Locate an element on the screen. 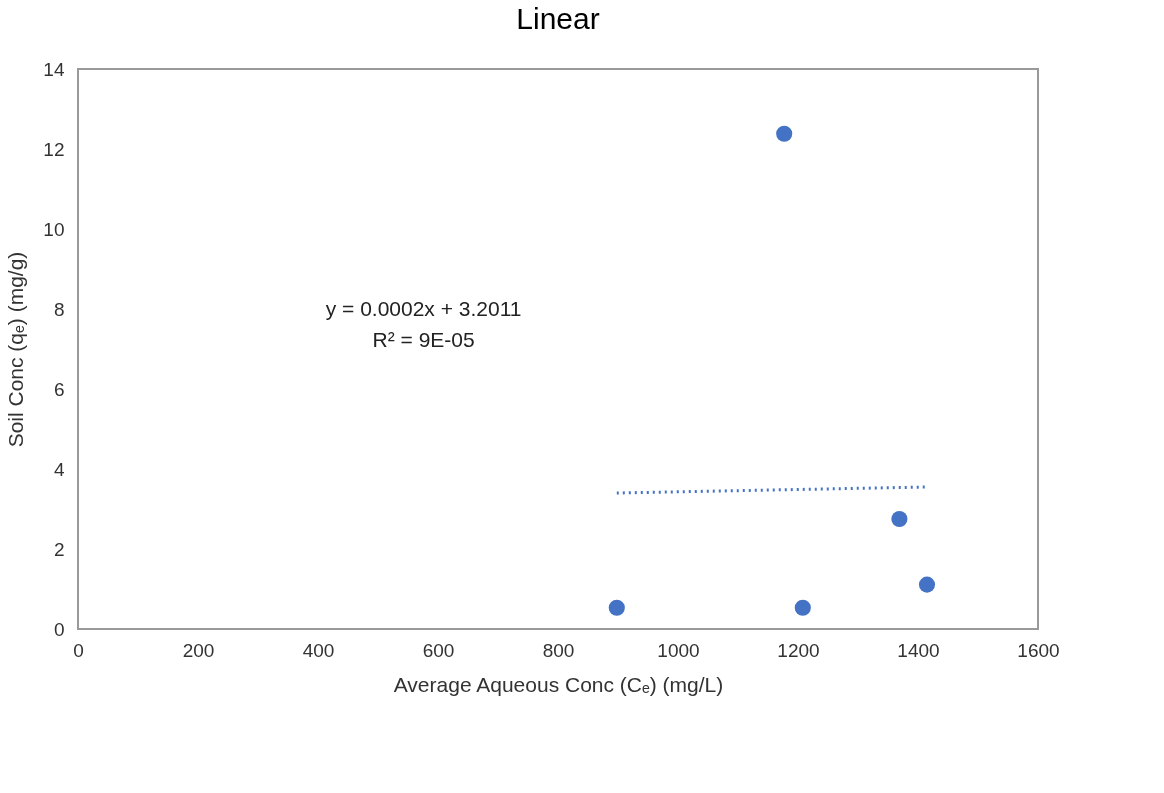 Image resolution: width=1164 pixels, height=793 pixels. annotation: R² = 9E-05 is located at coordinates (423, 339).